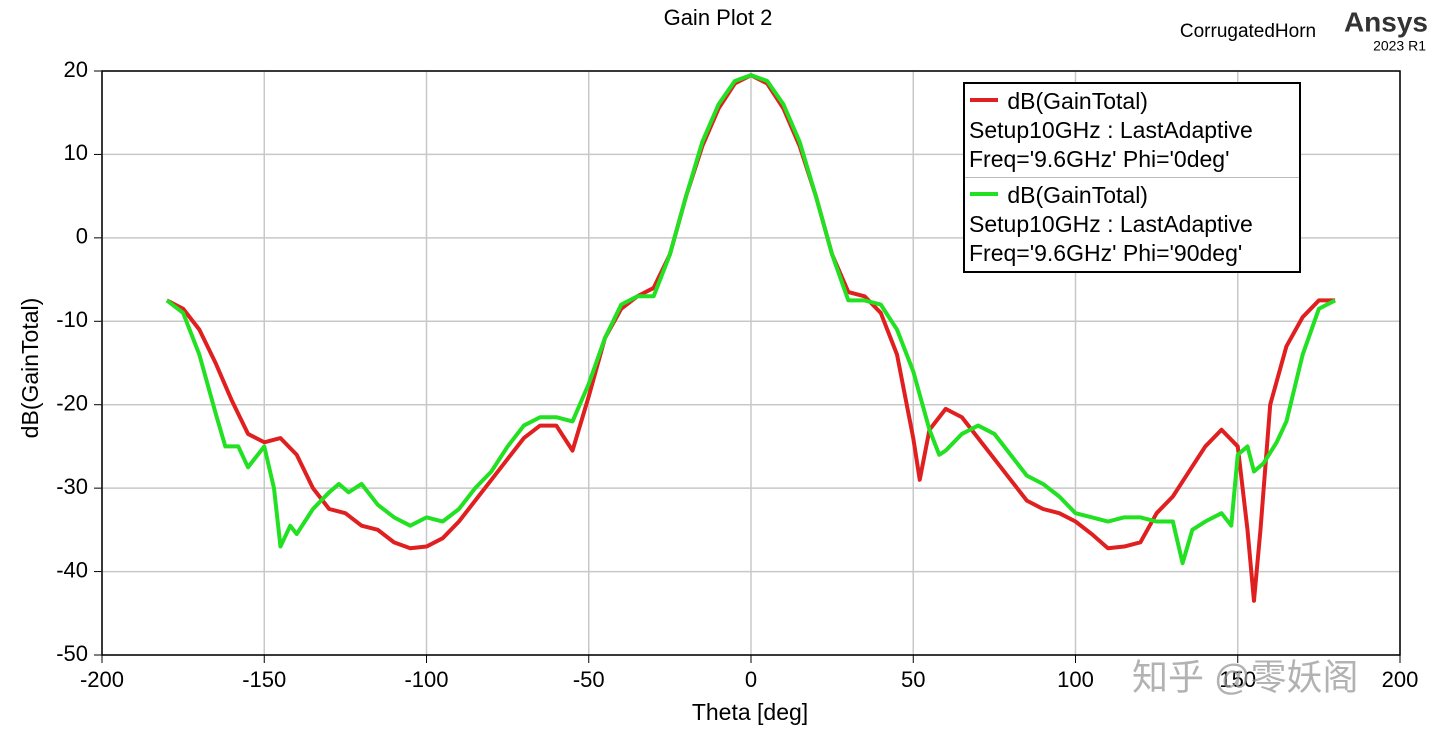 The width and height of the screenshot is (1440, 733). I want to click on y-tick-label: 20, so click(76, 69).